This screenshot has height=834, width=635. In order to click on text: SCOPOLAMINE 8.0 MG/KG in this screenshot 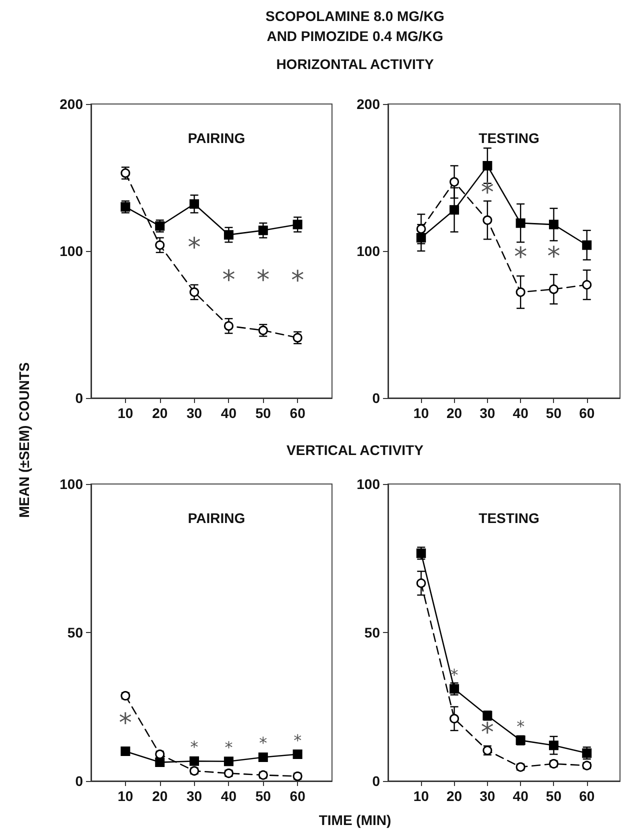, I will do `click(355, 16)`.